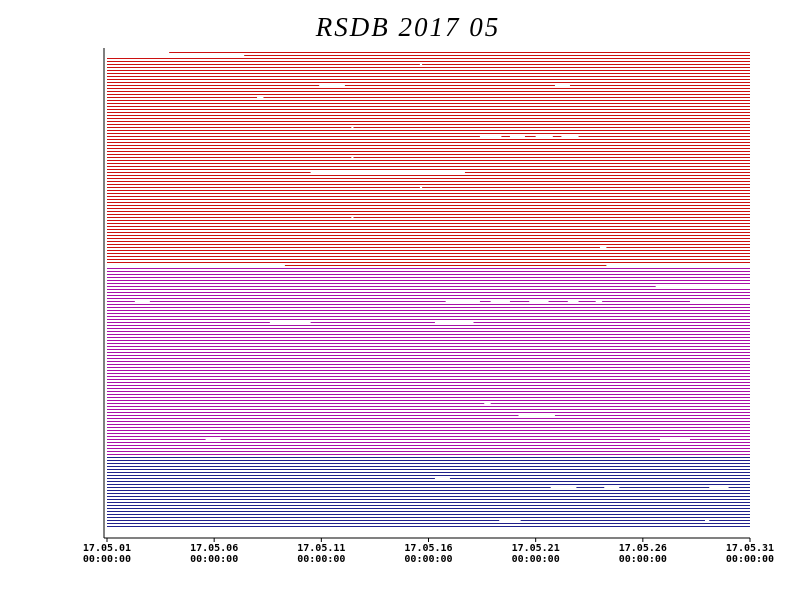 This screenshot has width=792, height=612. Describe the element at coordinates (321, 554) in the screenshot. I see `x-tick-label: 17.05.11 00:00:00` at that location.